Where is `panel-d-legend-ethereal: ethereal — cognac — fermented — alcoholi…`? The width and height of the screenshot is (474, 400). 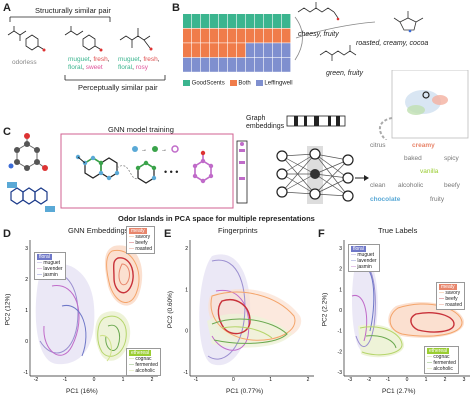 panel-d-legend-ethereal: ethereal — cognac — fermented — alcoholi… is located at coordinates (143, 362).